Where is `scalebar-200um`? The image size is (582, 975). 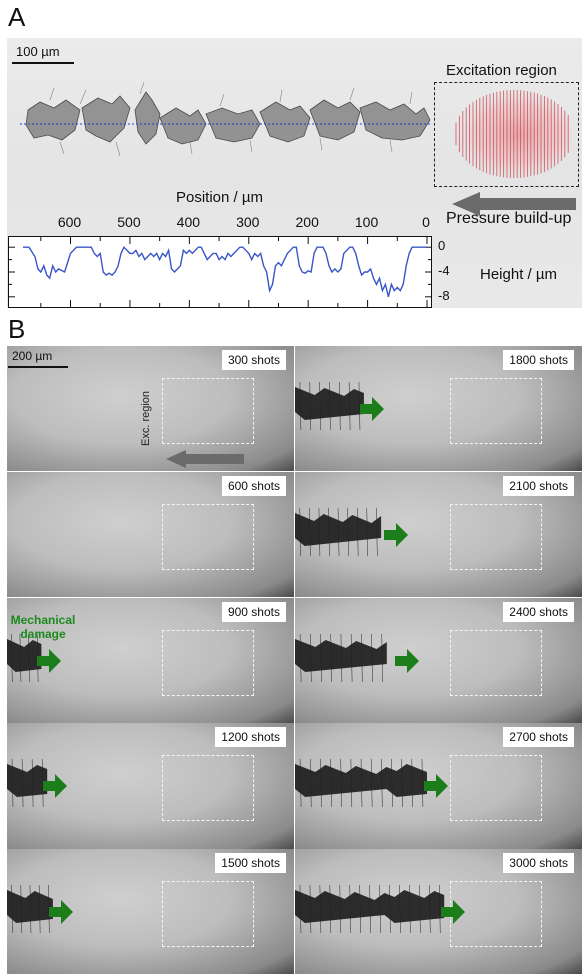 scalebar-200um is located at coordinates (38, 367).